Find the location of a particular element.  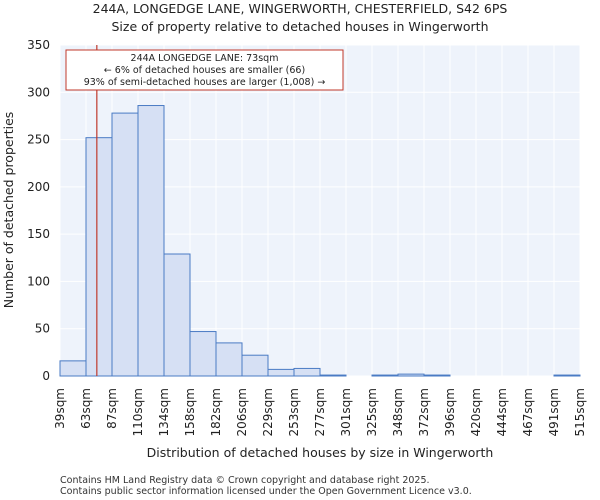

y-tick-label: 50 is located at coordinates (42, 329).